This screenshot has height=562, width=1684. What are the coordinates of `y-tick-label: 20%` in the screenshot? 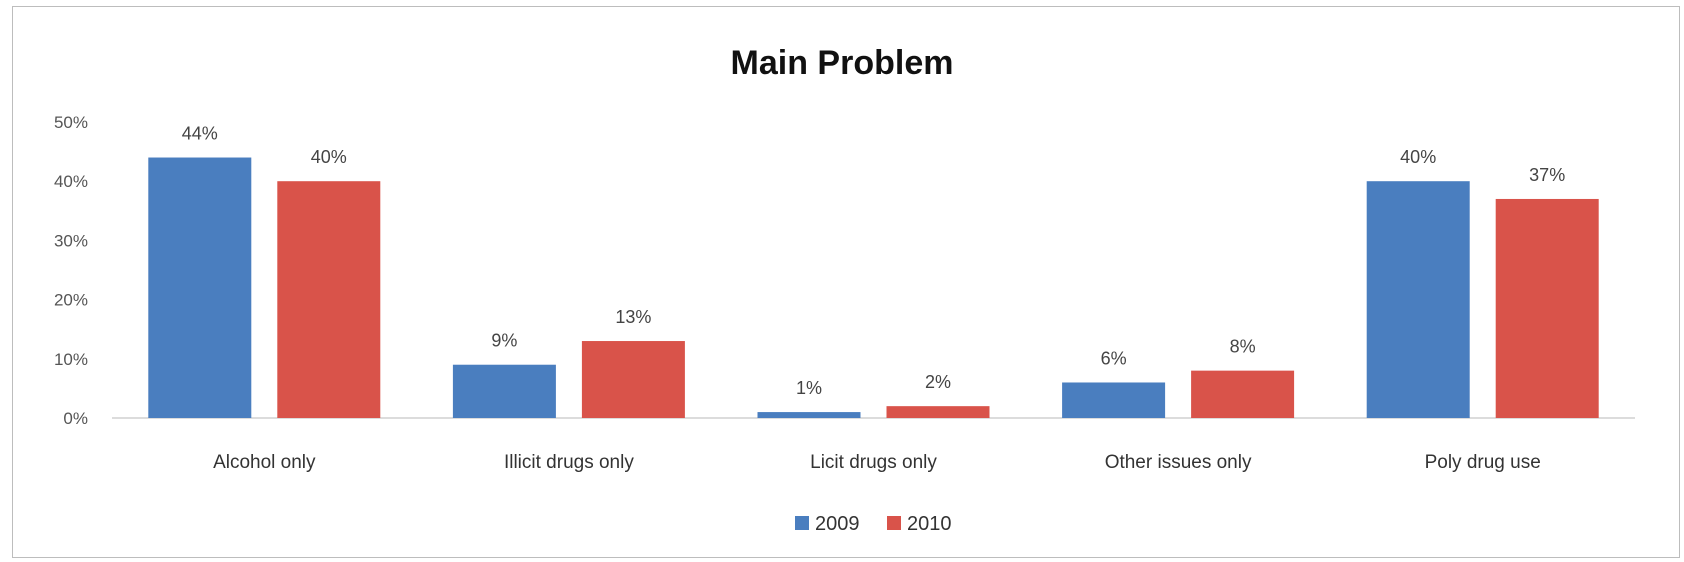 It's located at (71, 300).